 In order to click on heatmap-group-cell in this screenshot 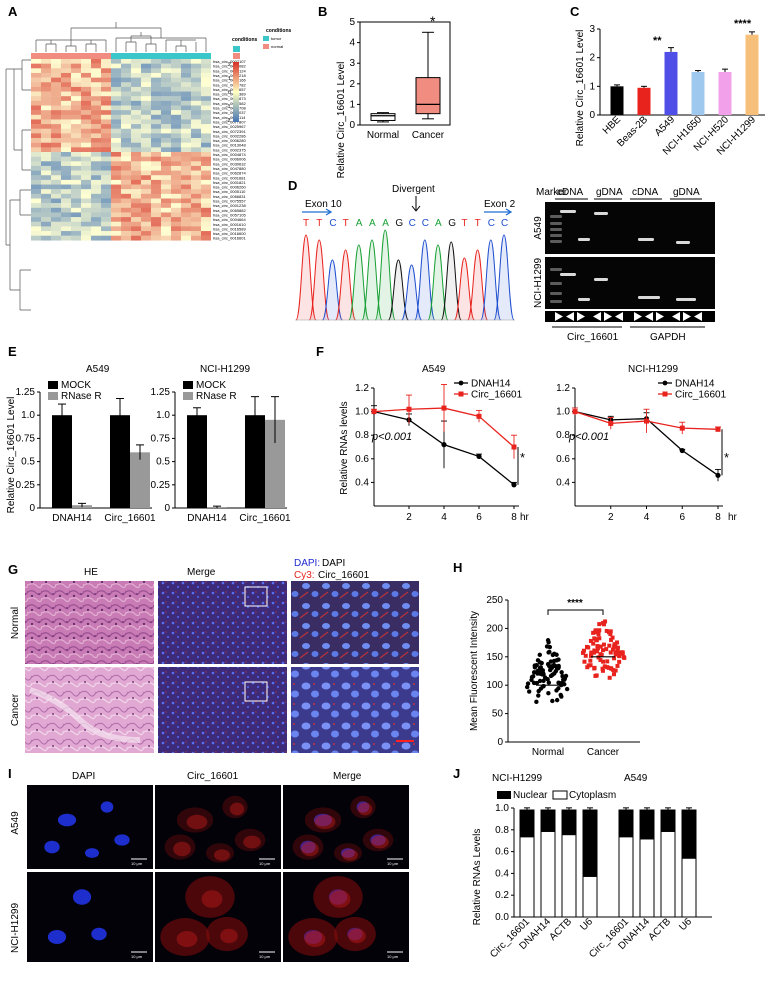, I will do `click(126, 56)`.